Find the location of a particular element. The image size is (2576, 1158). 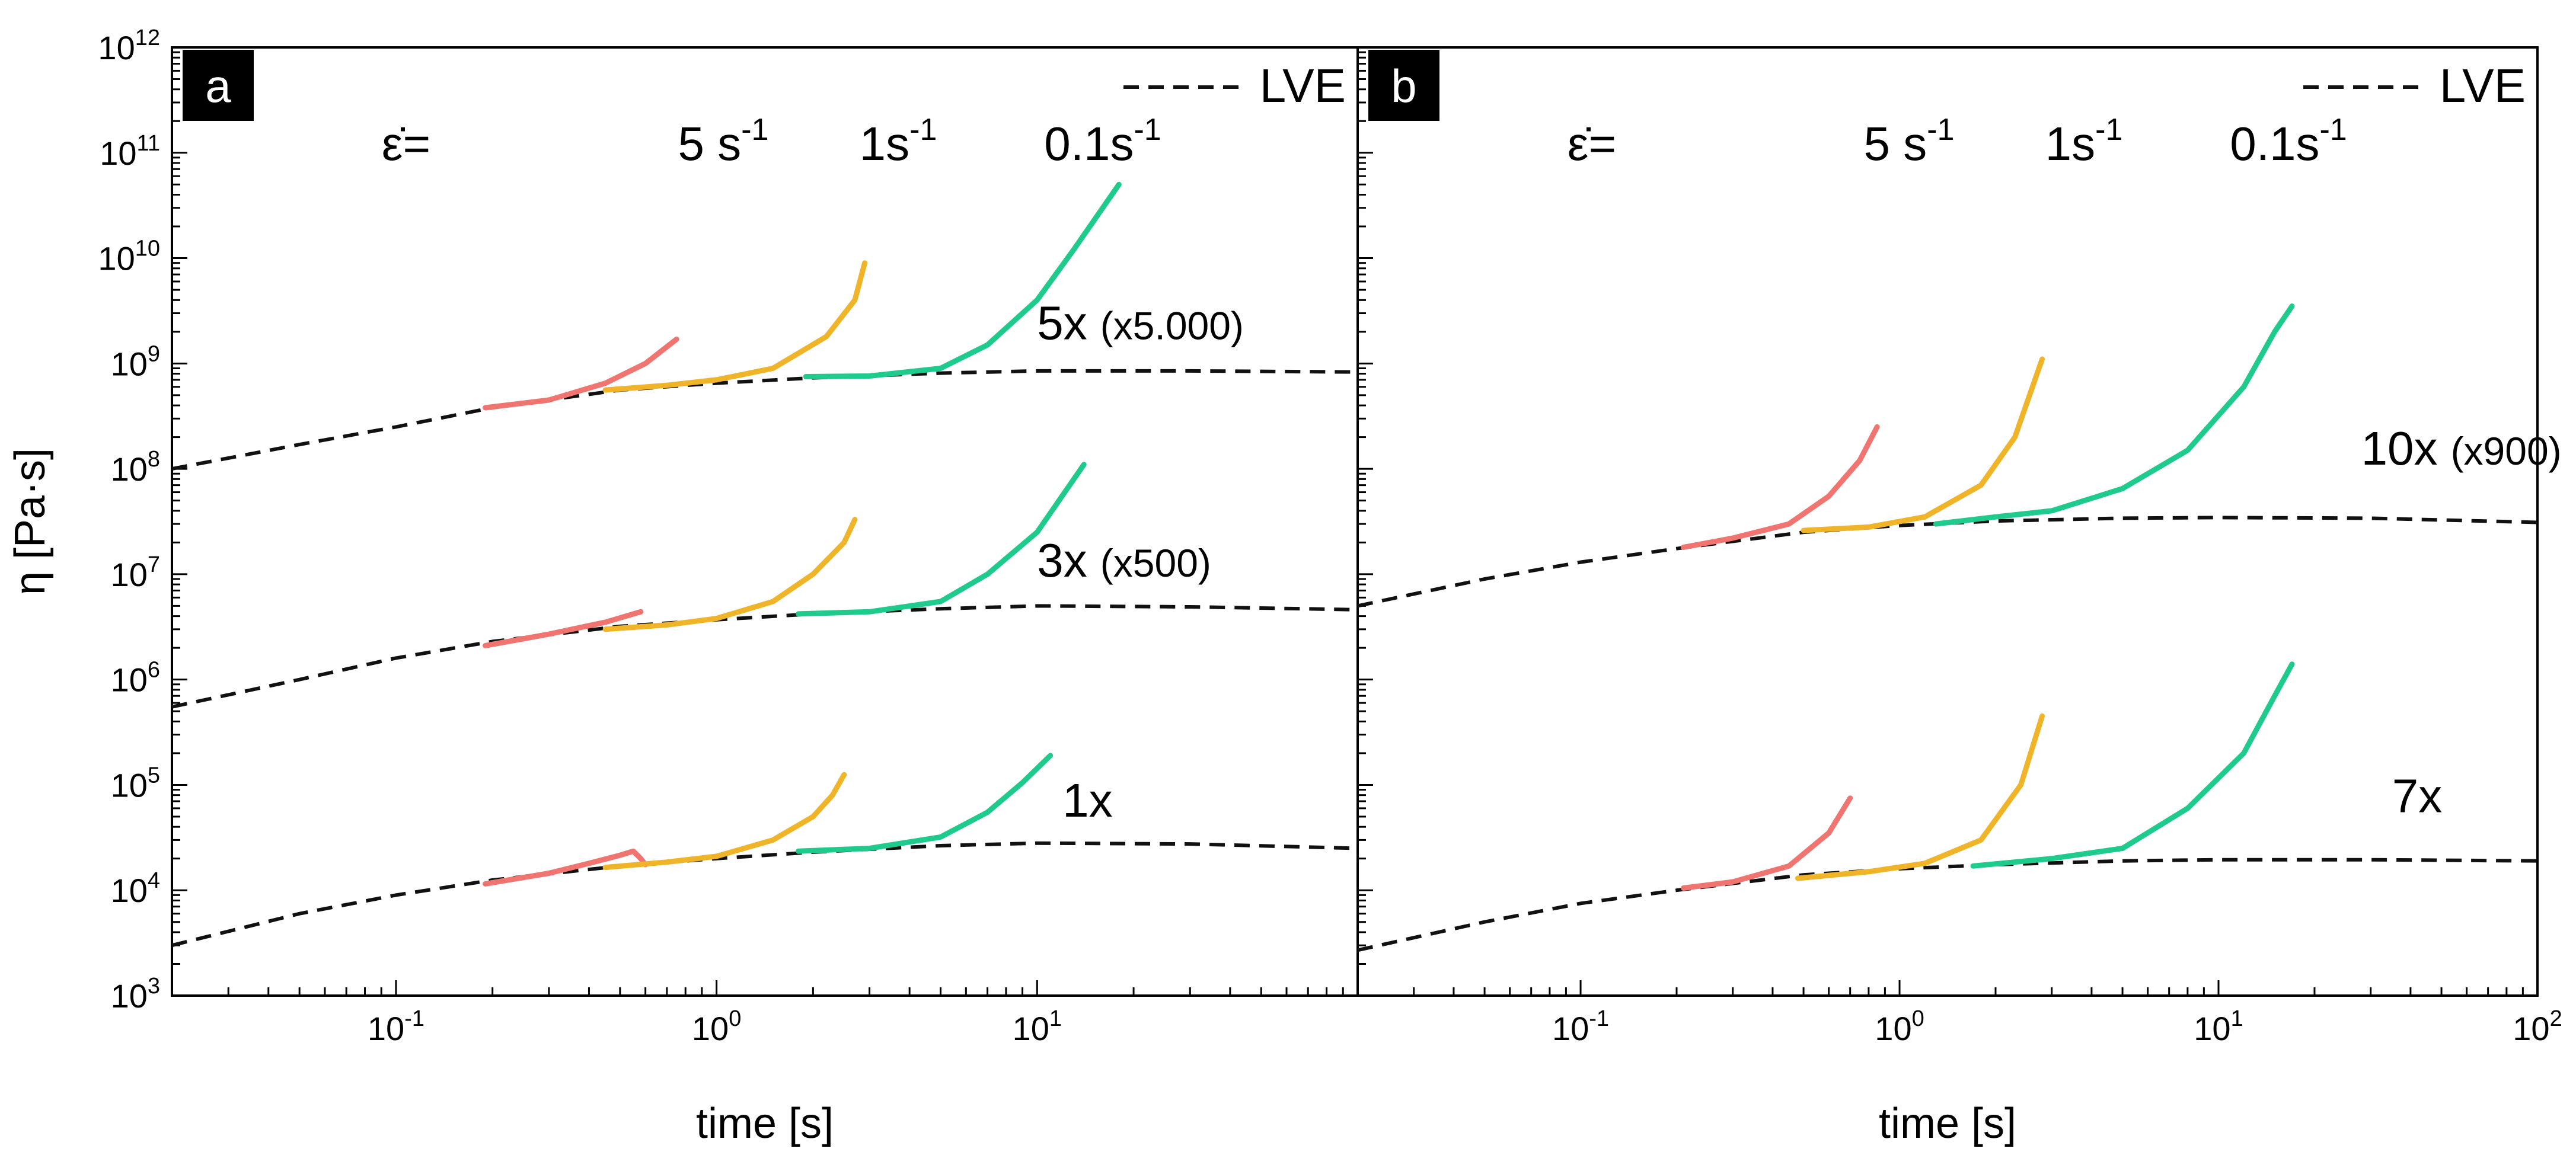

y-tick-label: 10¹¹ is located at coordinates (130, 151).